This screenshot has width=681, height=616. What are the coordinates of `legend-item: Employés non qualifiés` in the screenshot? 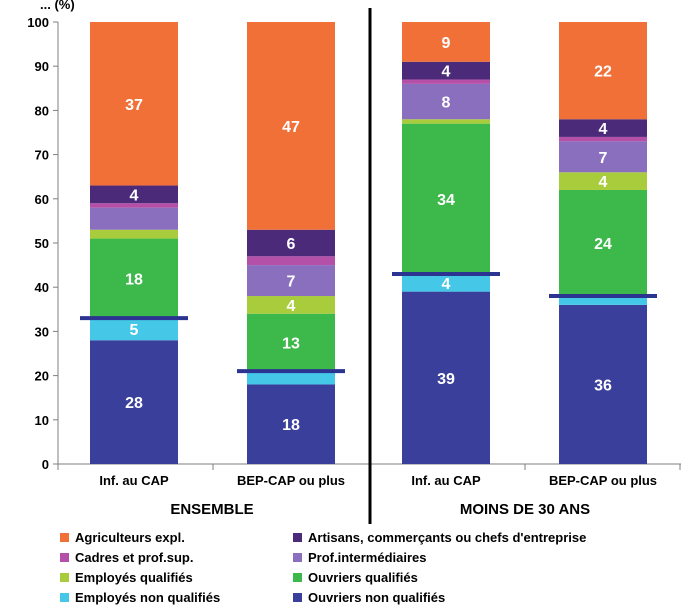 It's located at (140, 597).